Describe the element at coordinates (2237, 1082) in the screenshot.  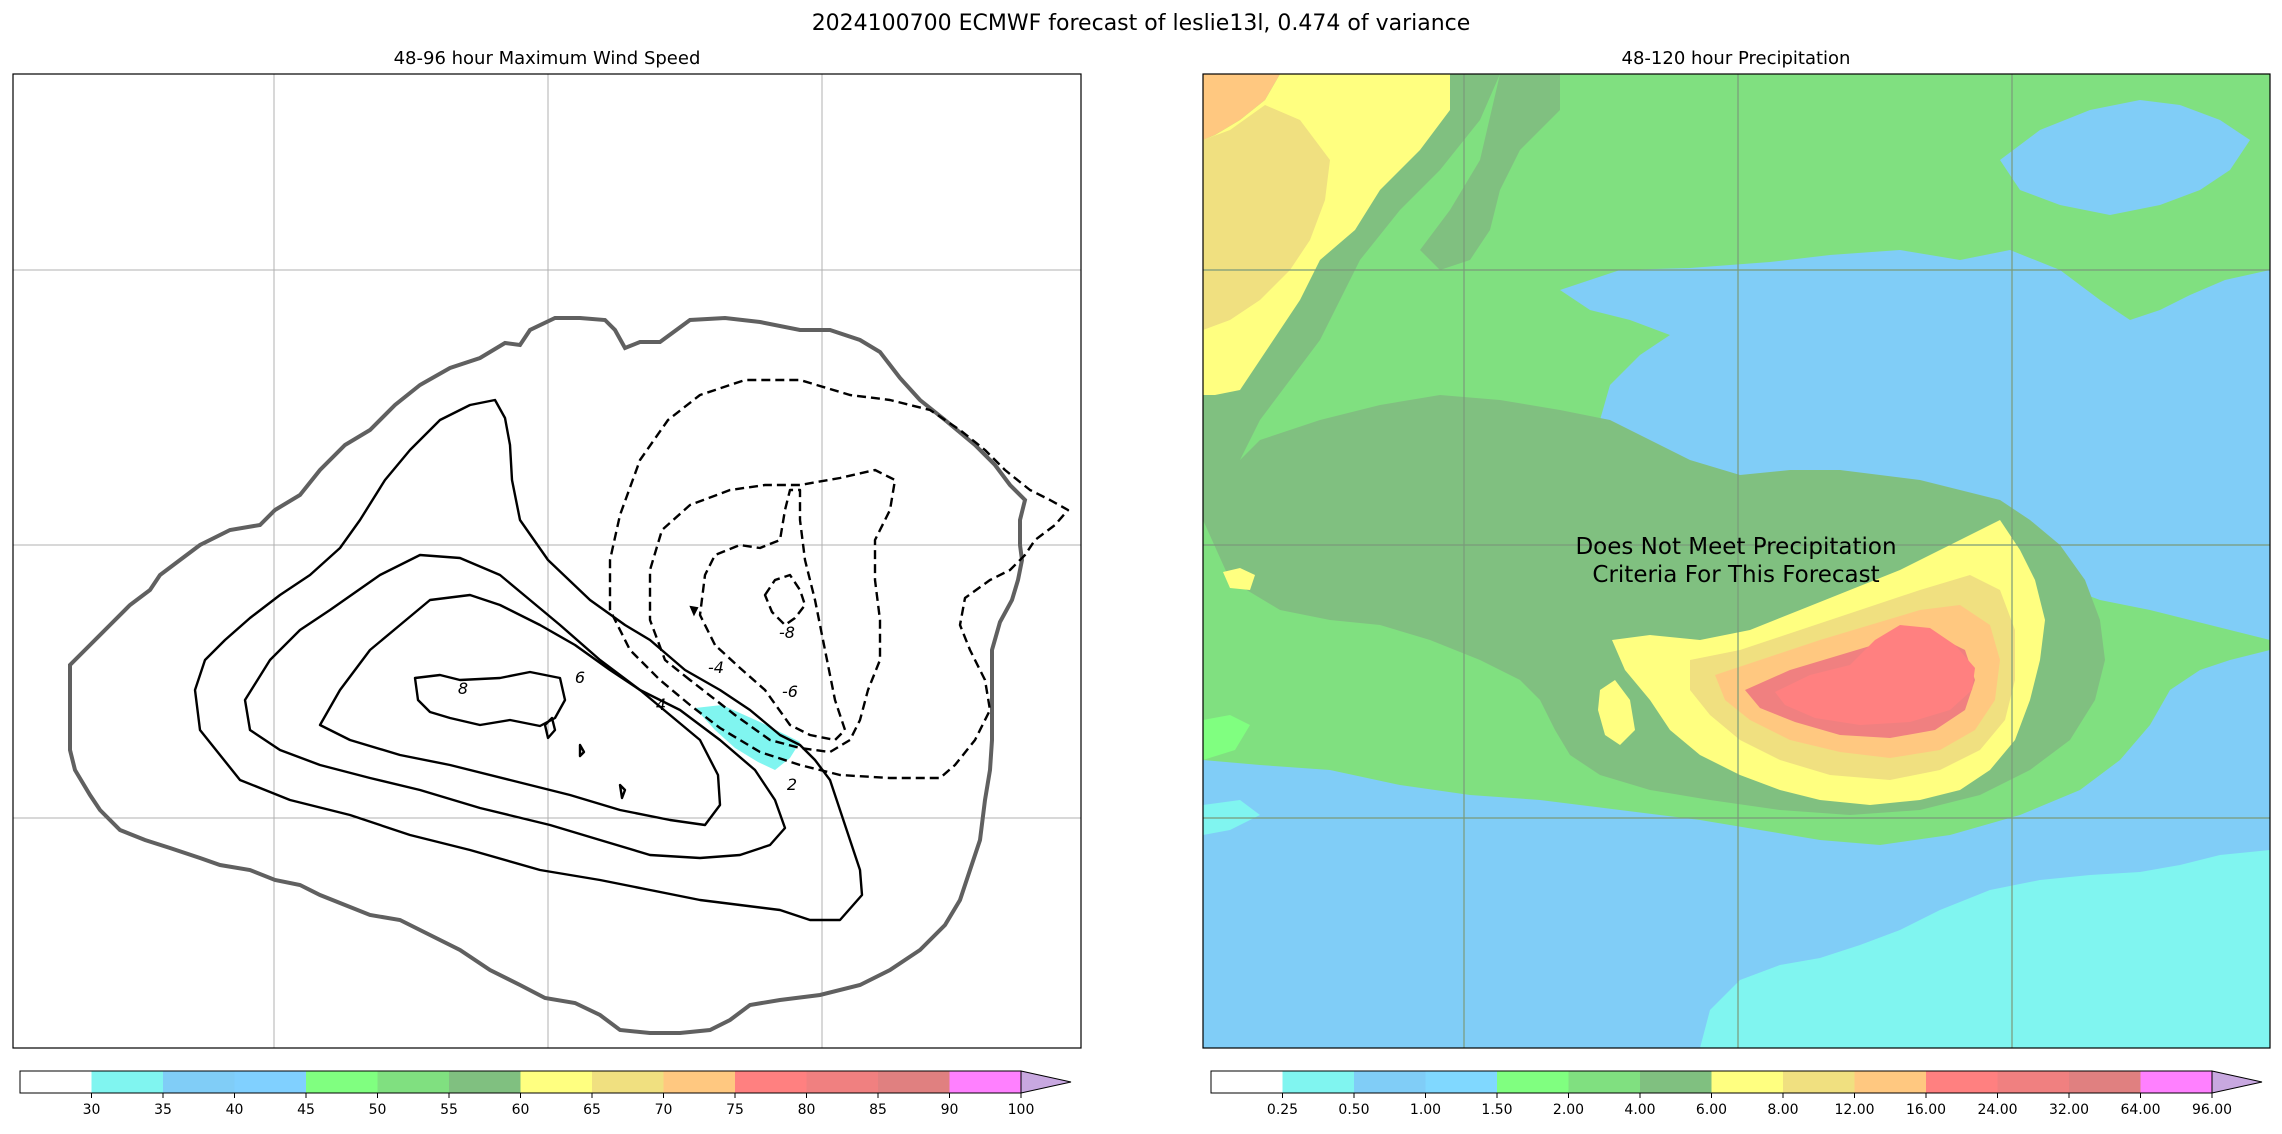
I see `precip-colorbar-extend-arrow` at that location.